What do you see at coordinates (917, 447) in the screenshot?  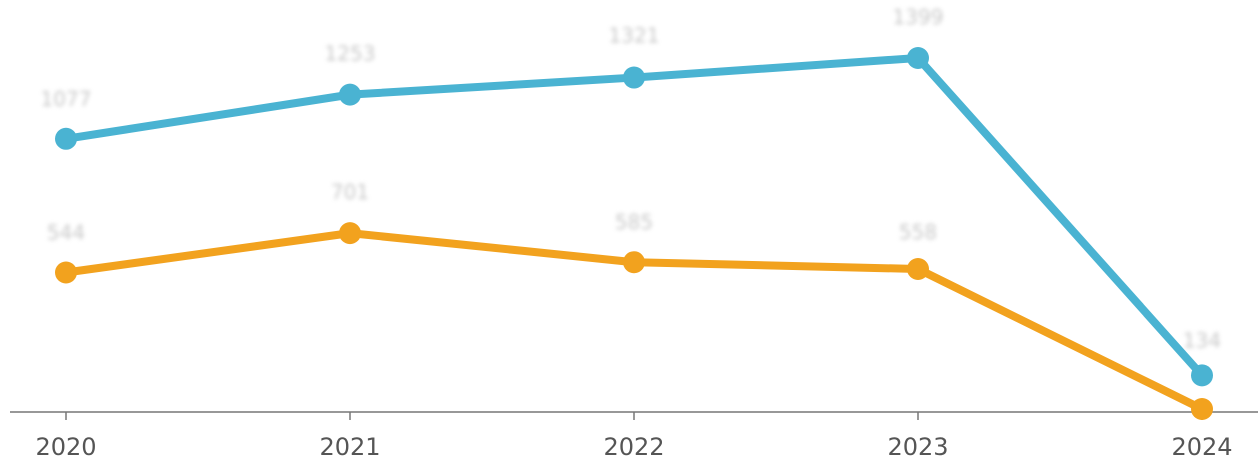 I see `x-tick-label: 2023` at bounding box center [917, 447].